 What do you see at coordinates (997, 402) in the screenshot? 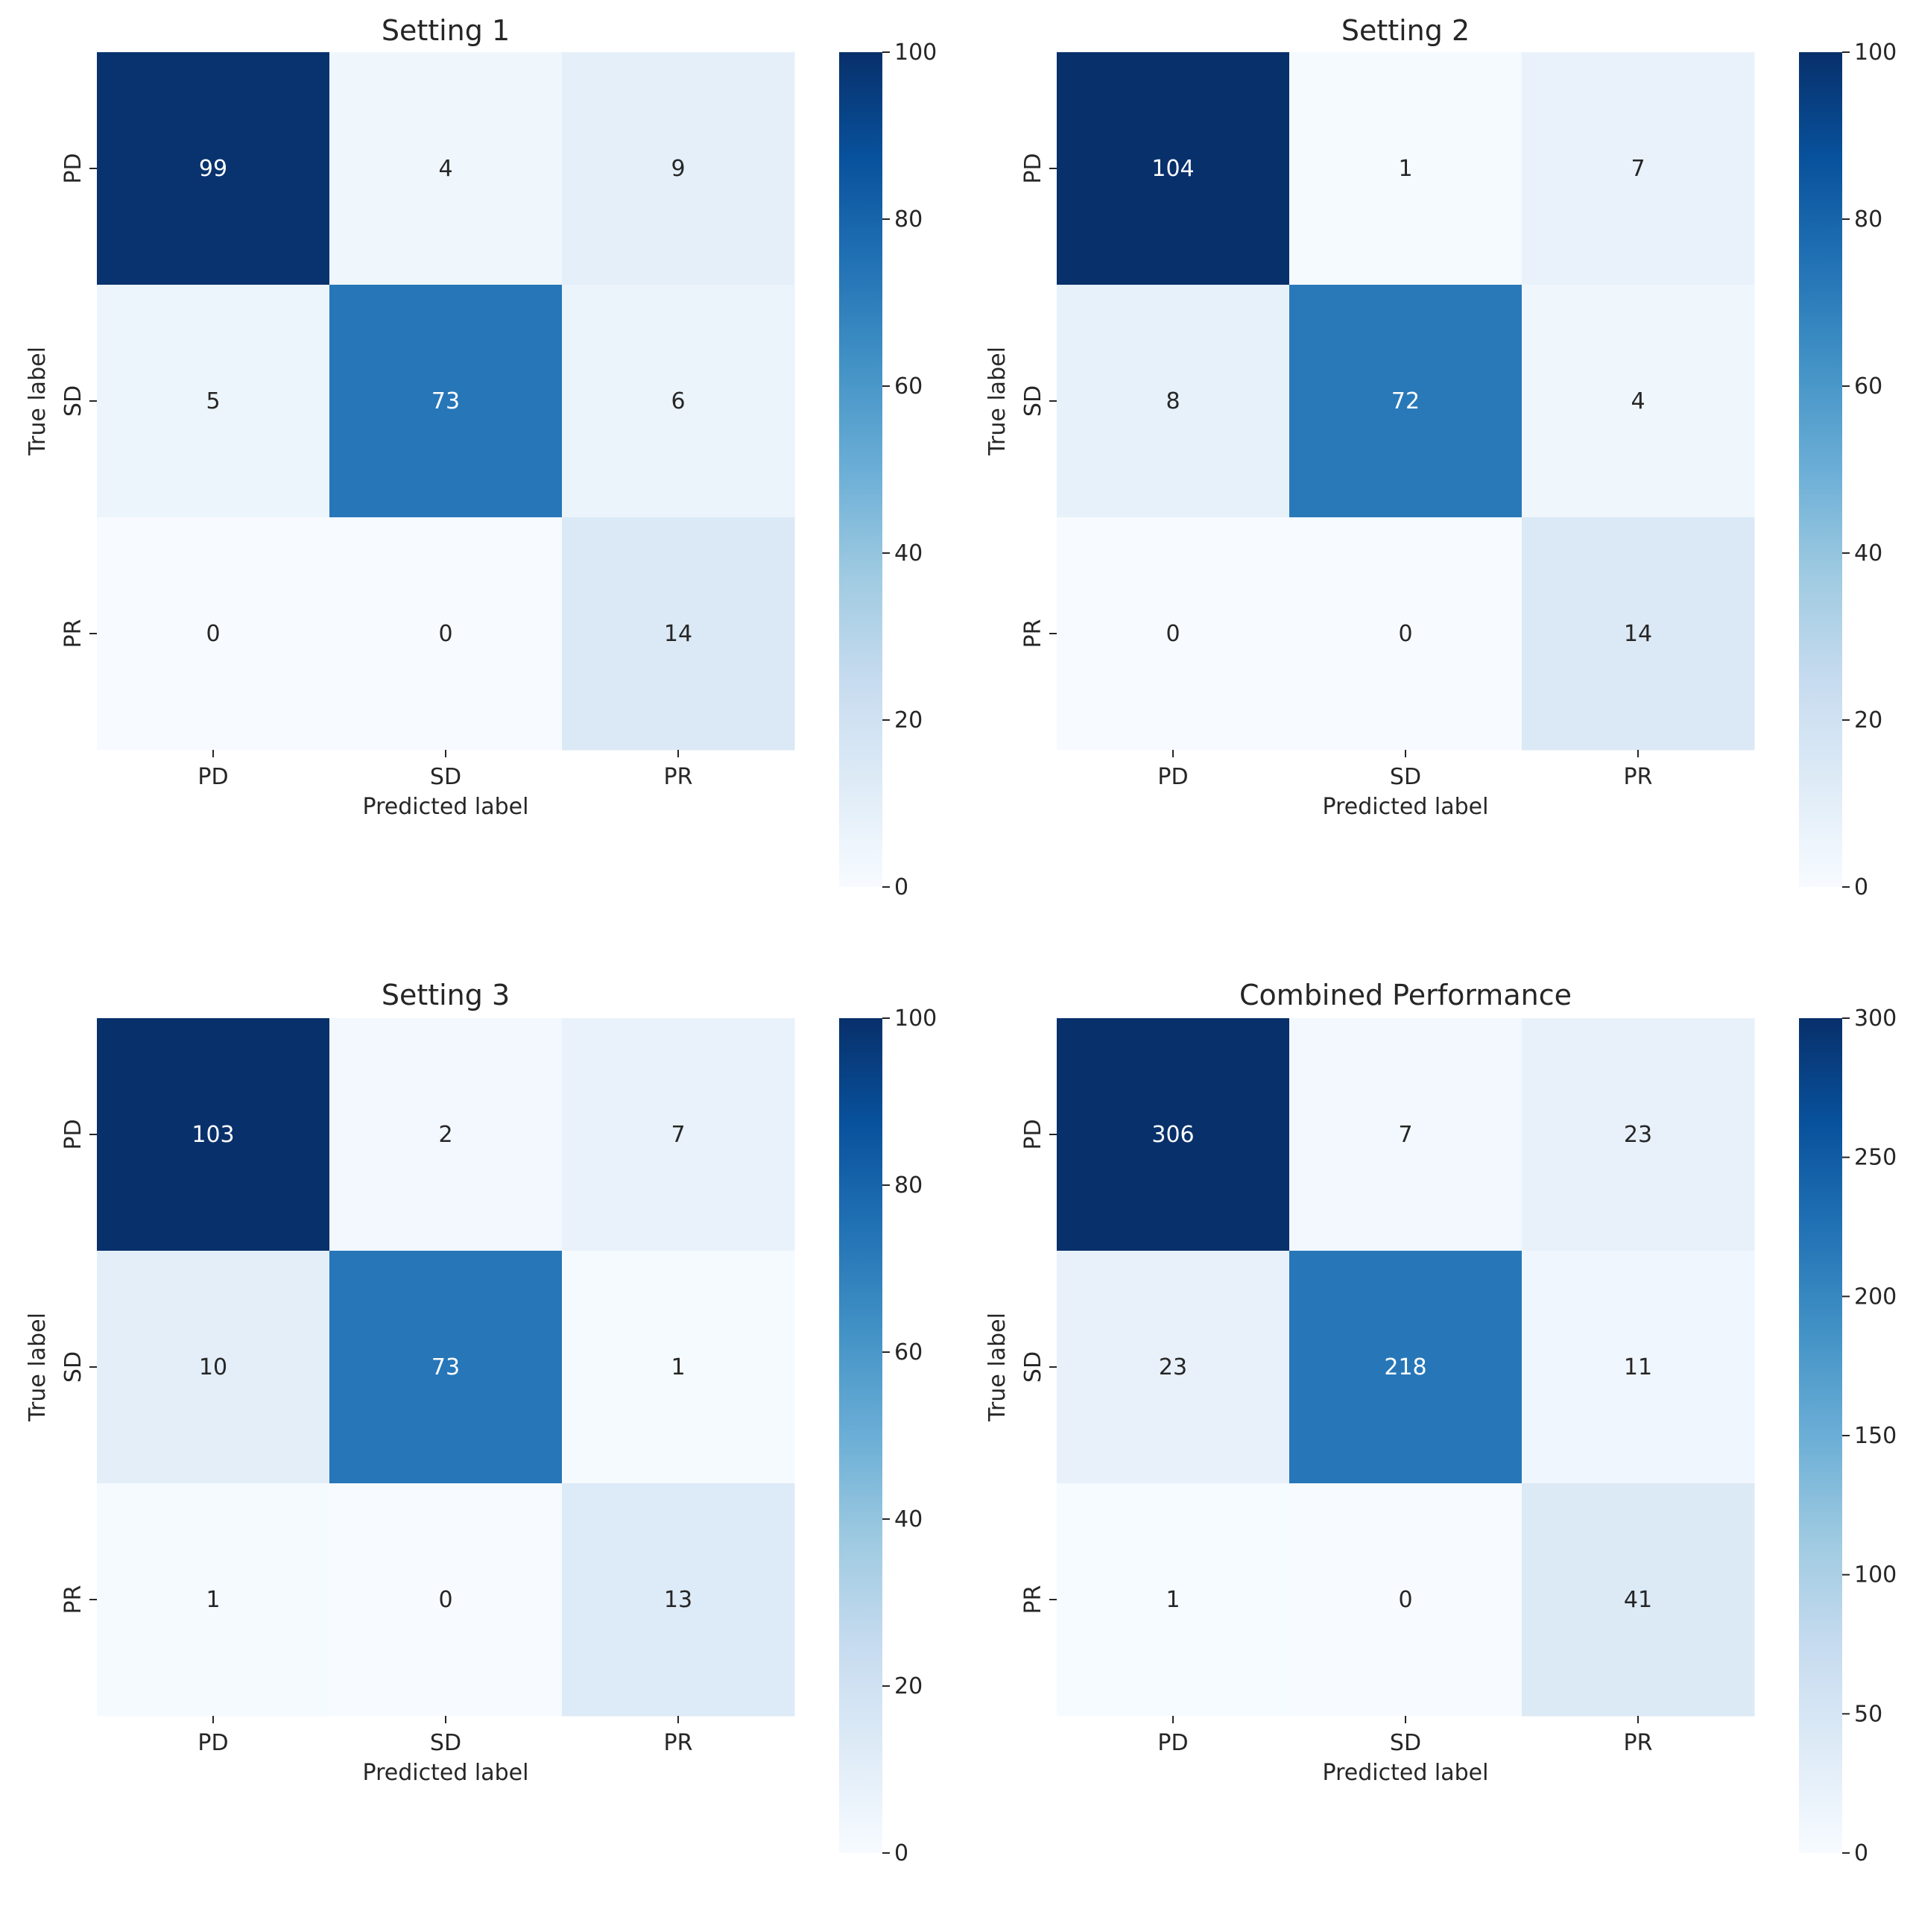
I see `y-axis-label: True label` at bounding box center [997, 402].